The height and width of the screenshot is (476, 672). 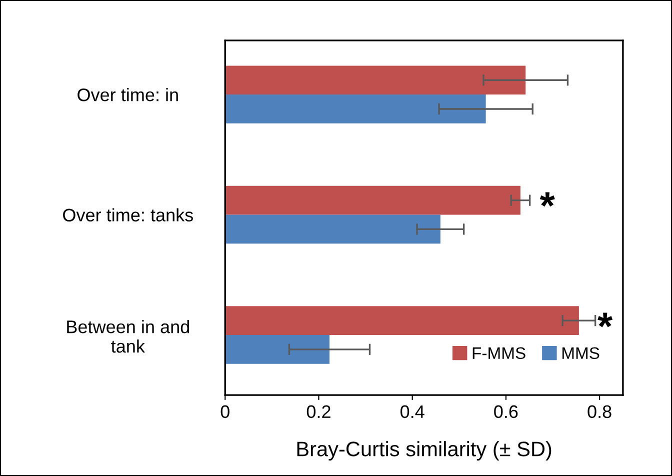 I want to click on x-axis-title: Bray-Curtis similarity (± SD), so click(x=424, y=450).